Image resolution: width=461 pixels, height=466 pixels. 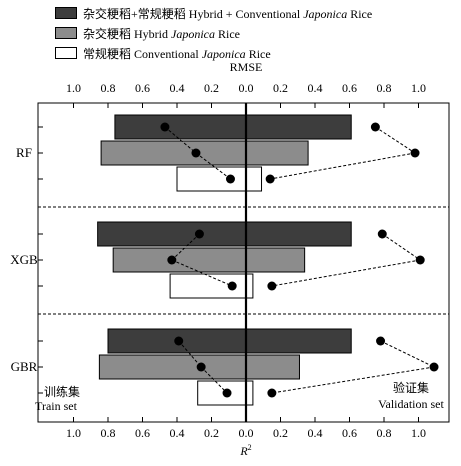 What do you see at coordinates (245, 450) in the screenshot?
I see `bottom-axis-title: R2` at bounding box center [245, 450].